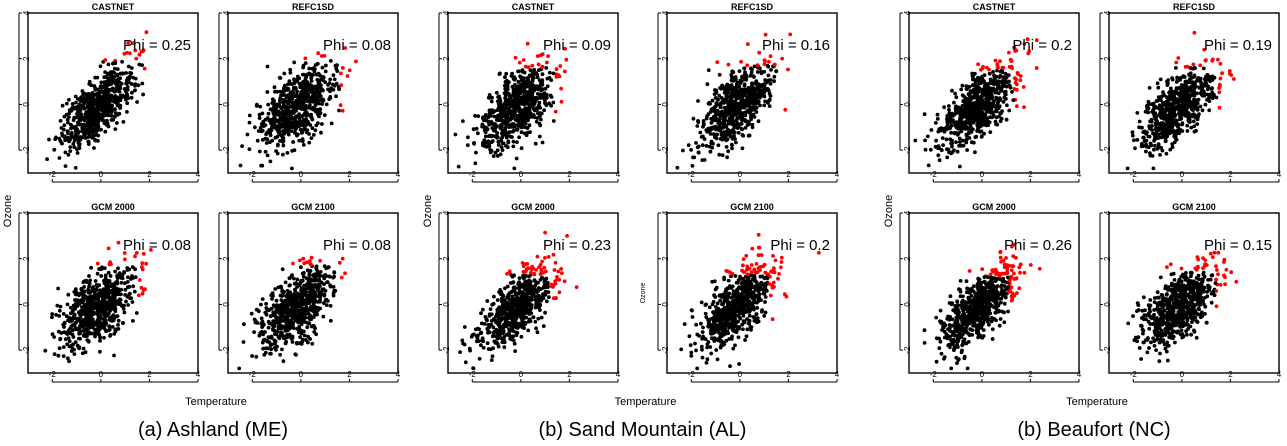 The image size is (1287, 446). Describe the element at coordinates (473, 374) in the screenshot. I see `x-tick-label: -2` at that location.